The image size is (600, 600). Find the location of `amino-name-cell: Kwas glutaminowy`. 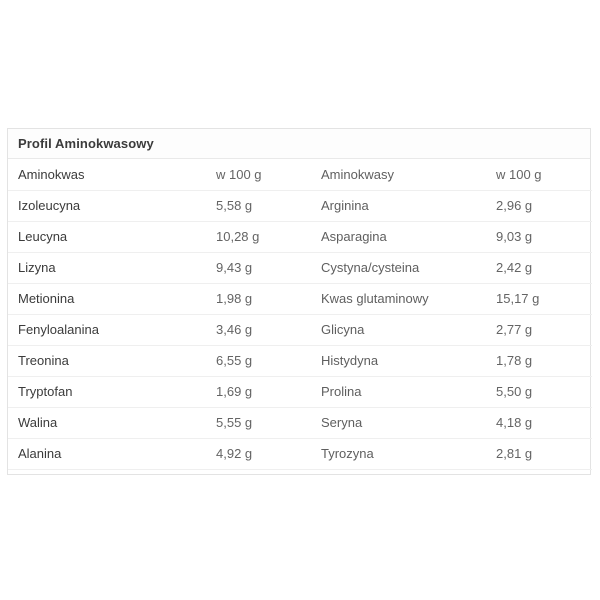

amino-name-cell: Kwas glutaminowy is located at coordinates (398, 299).